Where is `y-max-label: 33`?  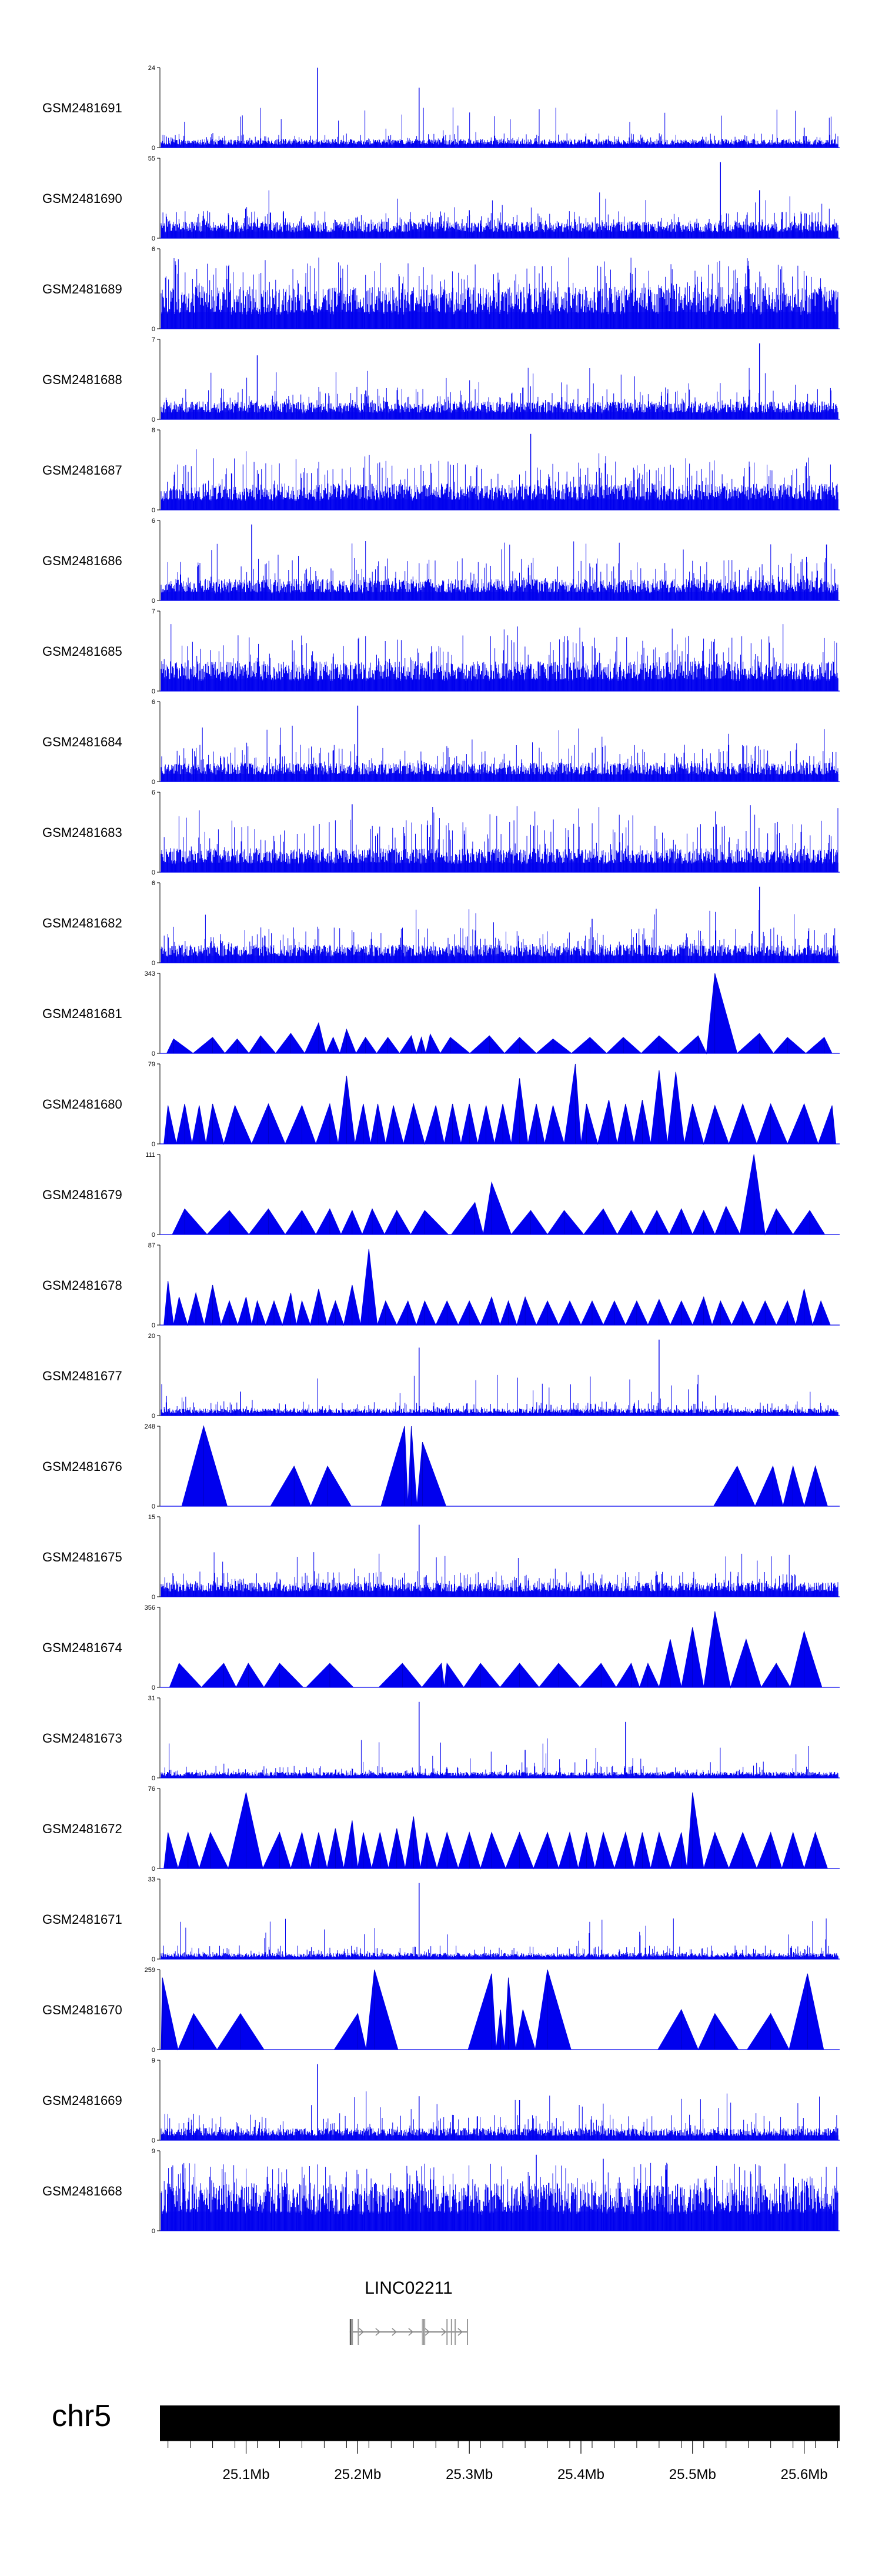 y-max-label: 33 is located at coordinates (151, 1879).